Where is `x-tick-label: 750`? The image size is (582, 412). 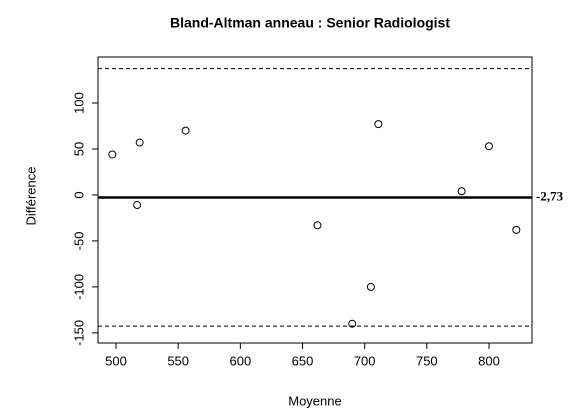
x-tick-label: 750 is located at coordinates (427, 360).